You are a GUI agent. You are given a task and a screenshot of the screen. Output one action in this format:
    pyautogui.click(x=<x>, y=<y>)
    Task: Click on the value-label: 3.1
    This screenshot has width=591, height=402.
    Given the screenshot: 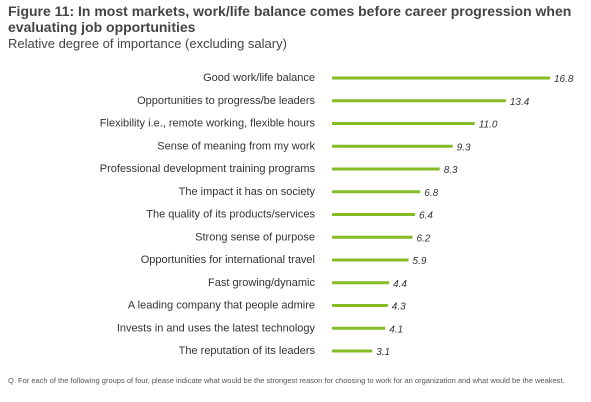 What is the action you would take?
    pyautogui.click(x=383, y=352)
    